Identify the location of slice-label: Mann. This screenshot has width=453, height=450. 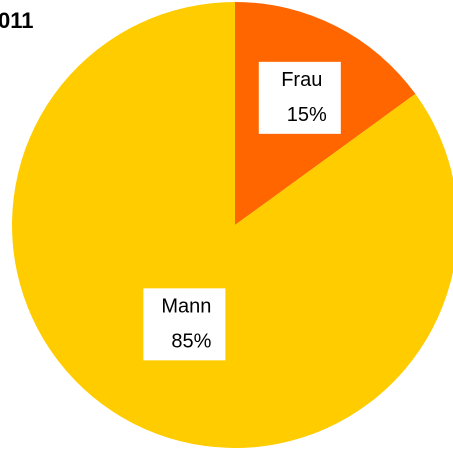
(186, 307).